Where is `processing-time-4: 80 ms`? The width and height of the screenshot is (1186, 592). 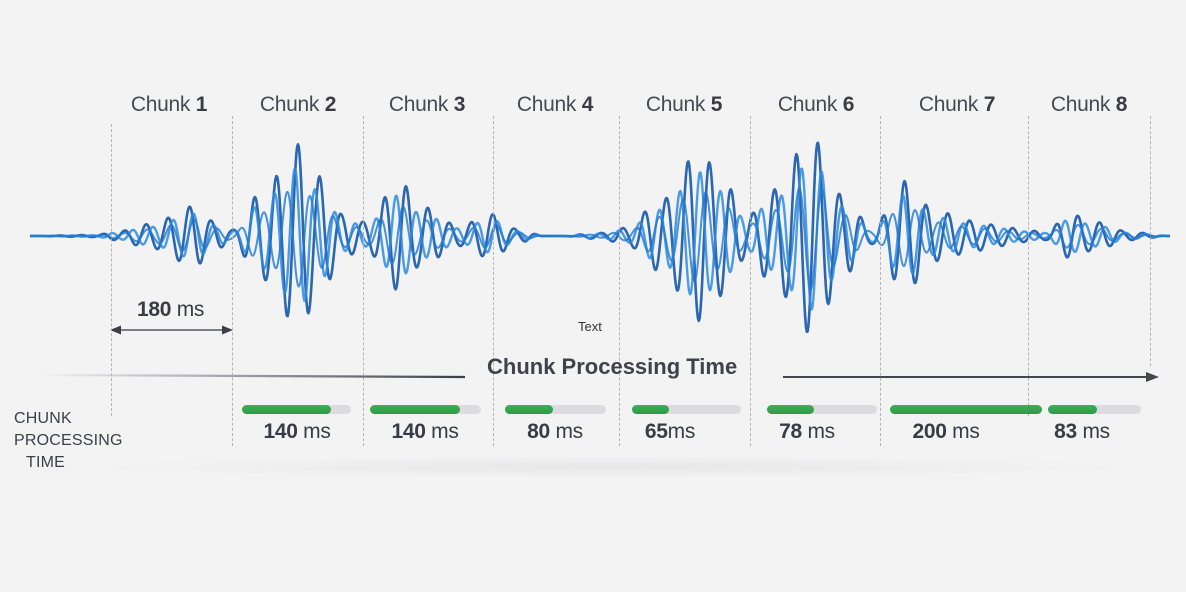 processing-time-4: 80 ms is located at coordinates (555, 431).